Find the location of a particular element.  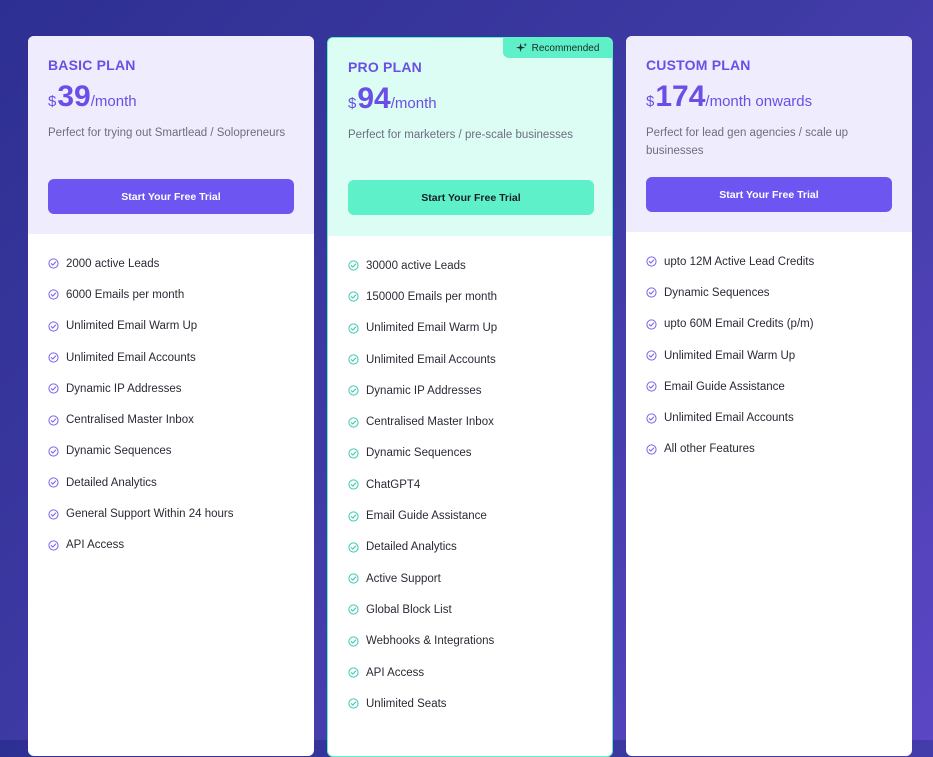

feature-item: 30000 active Leads is located at coordinates (470, 265).